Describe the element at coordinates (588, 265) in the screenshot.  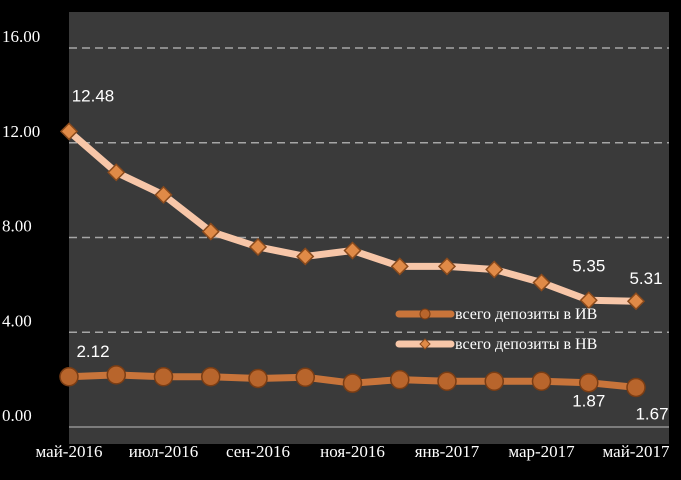
I see `data-label: 5.35` at that location.